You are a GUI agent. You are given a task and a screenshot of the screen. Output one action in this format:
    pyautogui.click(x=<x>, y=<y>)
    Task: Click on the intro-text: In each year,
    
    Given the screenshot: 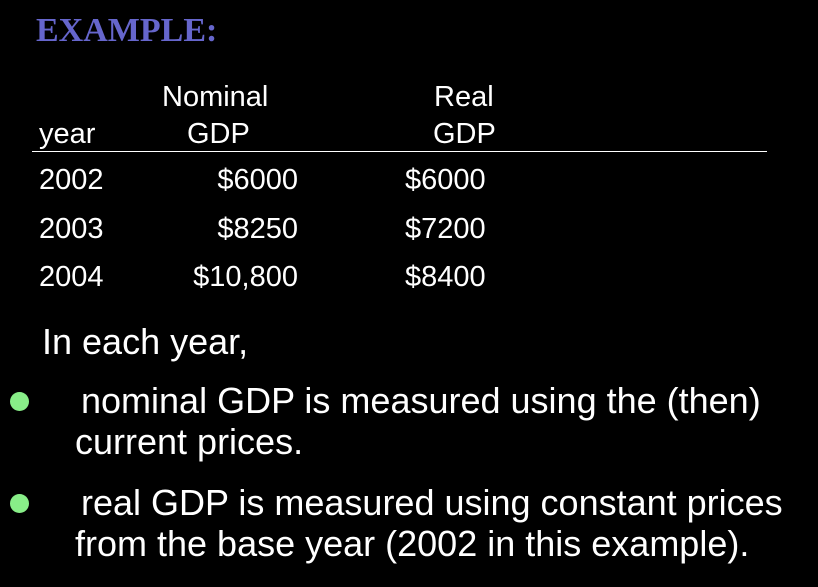 What is the action you would take?
    pyautogui.click(x=145, y=341)
    